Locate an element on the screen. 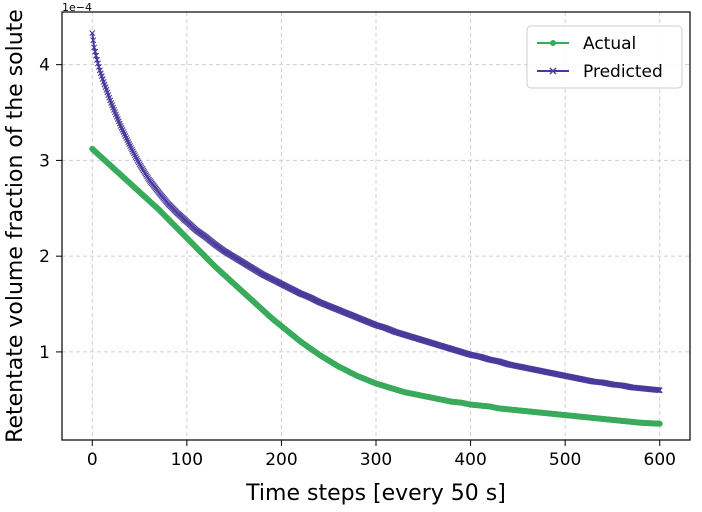 The image size is (702, 512). y-axis-label: Retentate volume fraction of the solute is located at coordinates (15, 226).